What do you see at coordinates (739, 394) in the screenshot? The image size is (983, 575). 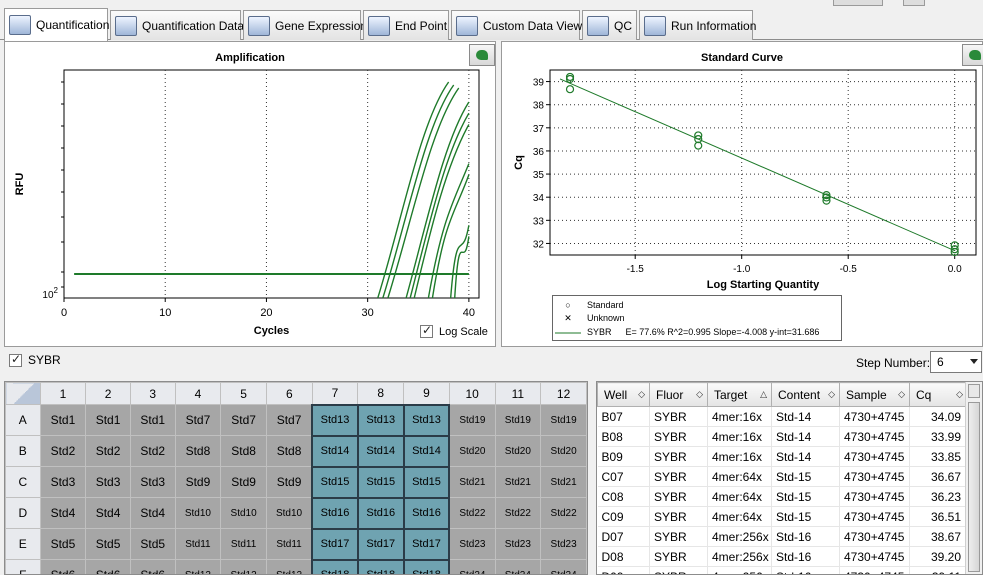 I see `results-column-header: Target △` at bounding box center [739, 394].